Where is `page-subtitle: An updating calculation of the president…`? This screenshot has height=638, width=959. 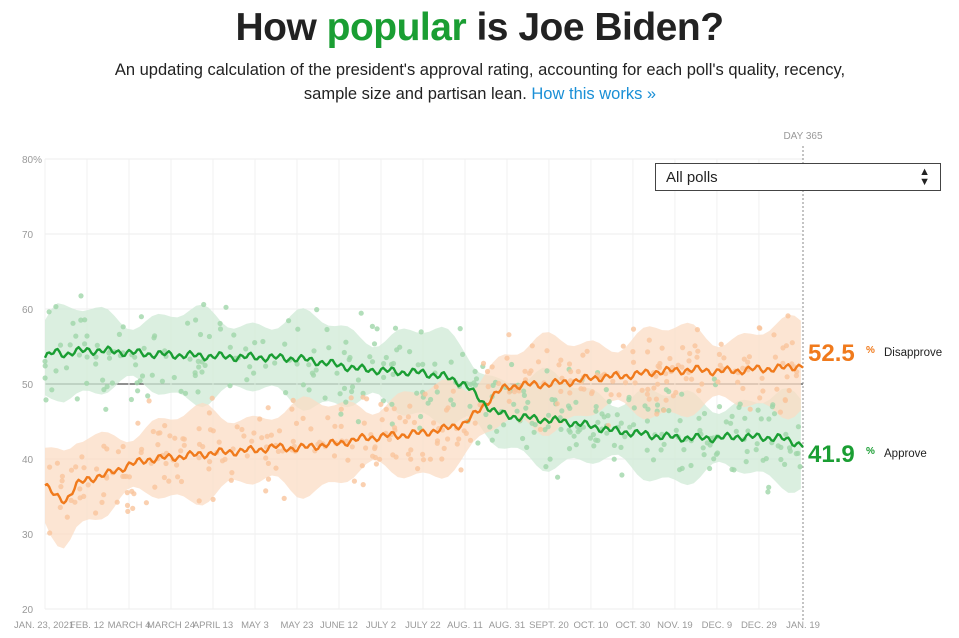
page-subtitle: An updating calculation of the president… is located at coordinates (480, 82).